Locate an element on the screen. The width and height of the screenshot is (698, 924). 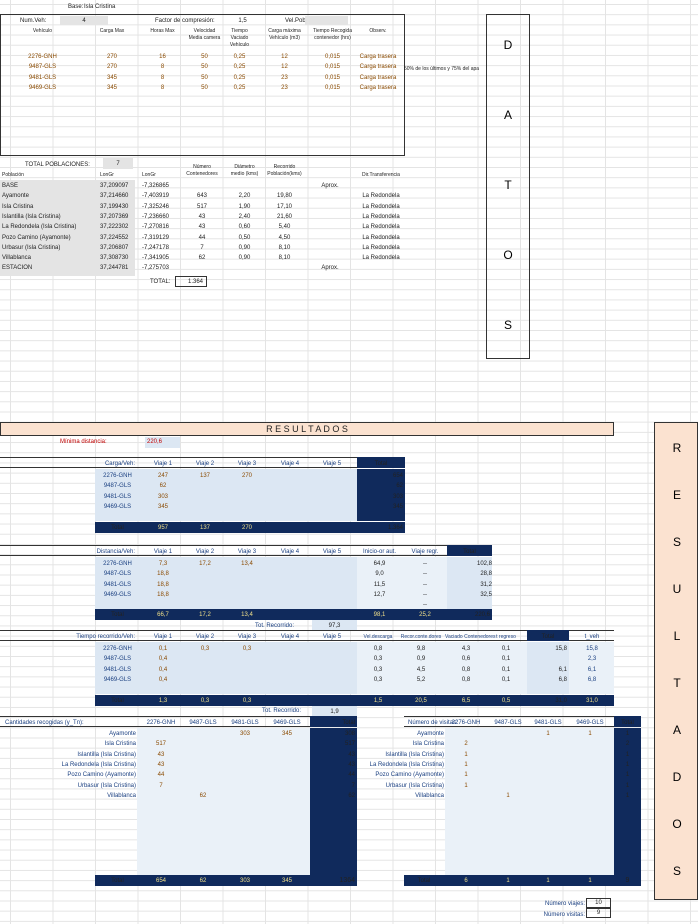
poblaciones-value: 7 is located at coordinates (118, 164).